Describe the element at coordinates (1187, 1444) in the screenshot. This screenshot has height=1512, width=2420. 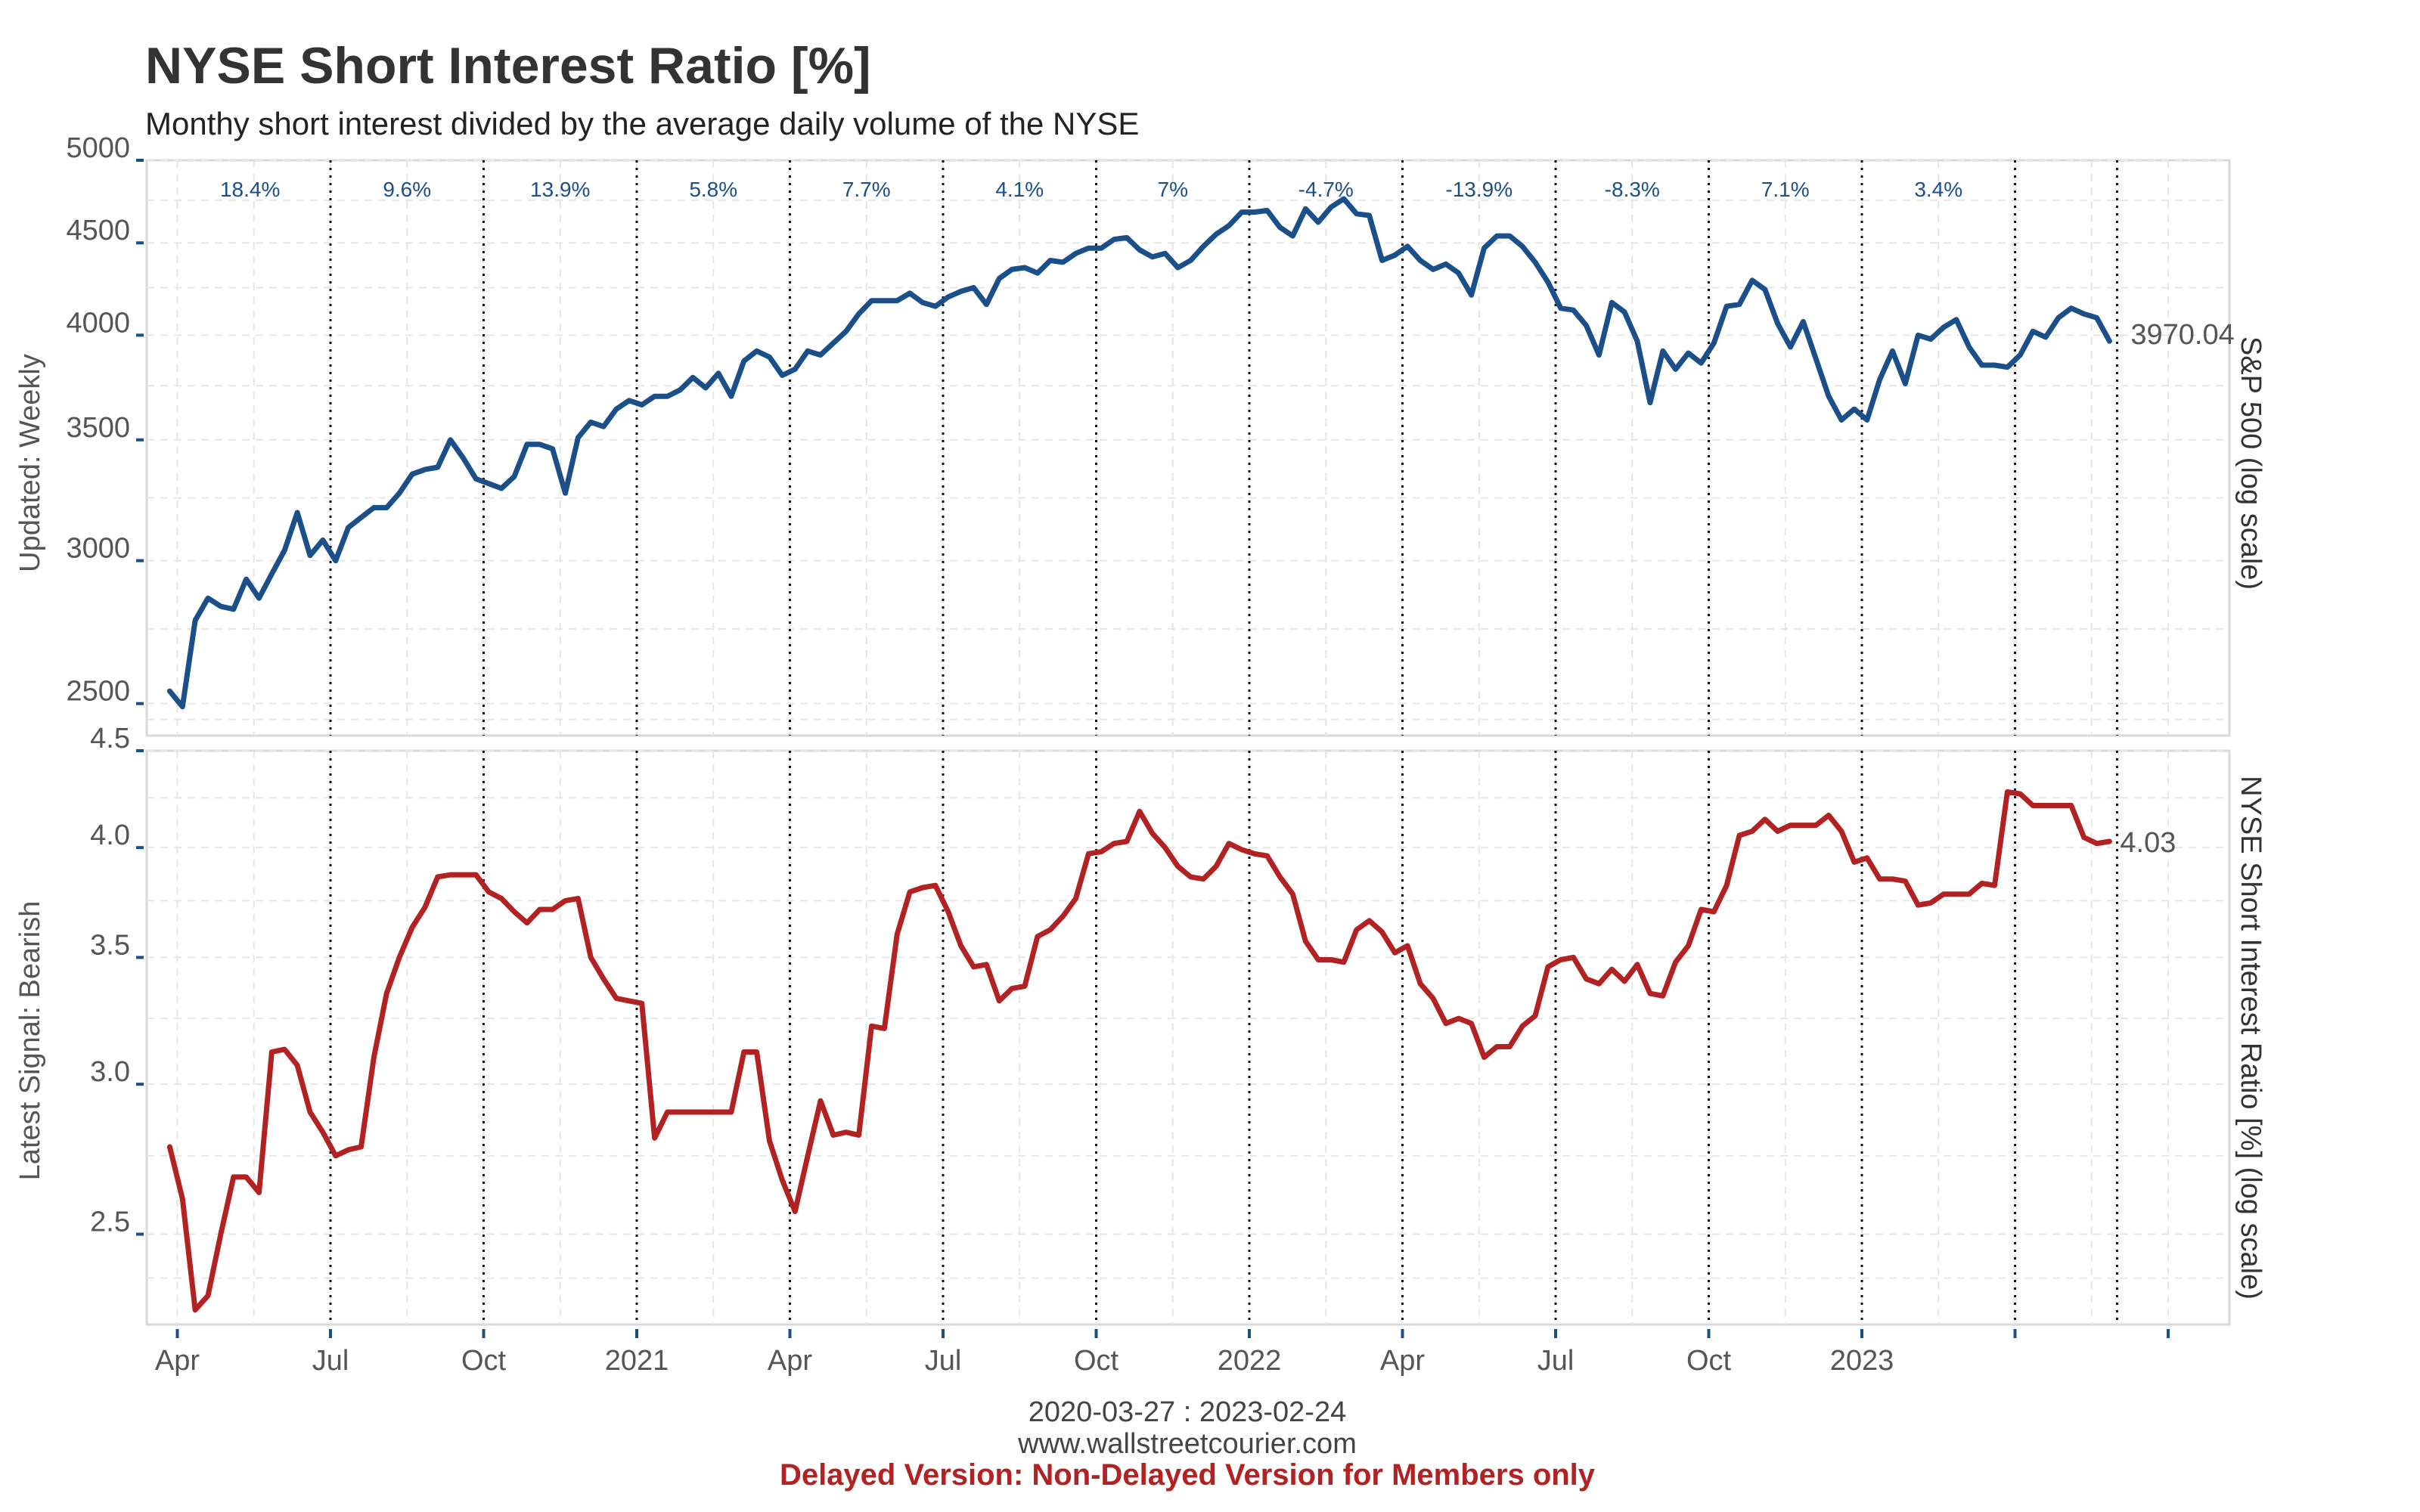
I see `source-site-label: www.wallstreetcourier.com` at that location.